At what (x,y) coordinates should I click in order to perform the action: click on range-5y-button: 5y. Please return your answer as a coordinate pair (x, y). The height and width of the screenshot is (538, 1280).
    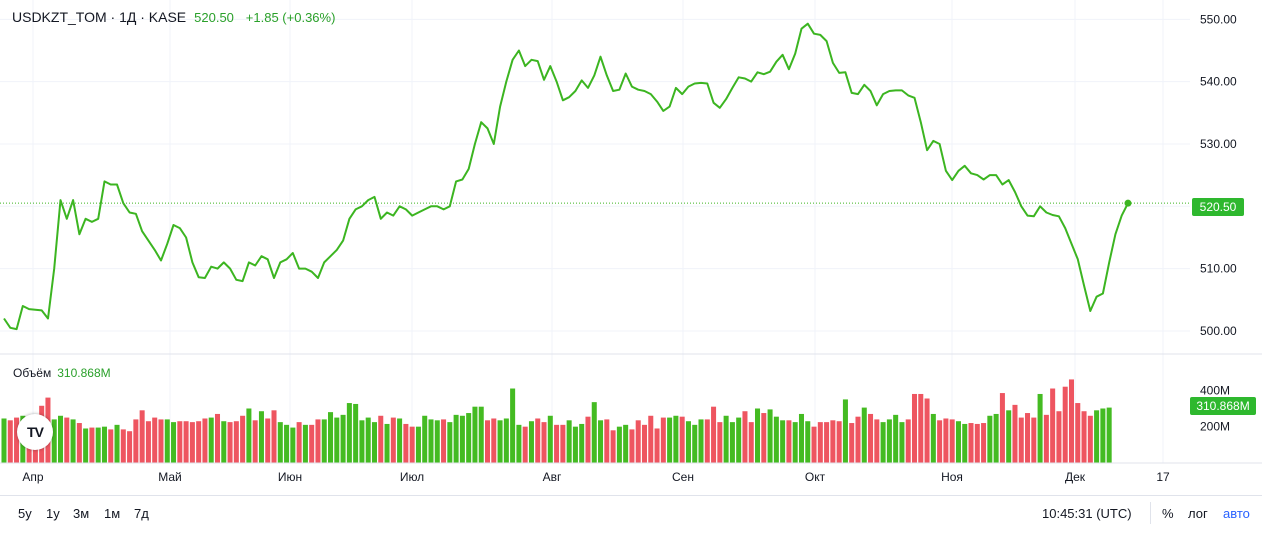
    Looking at the image, I should click on (25, 513).